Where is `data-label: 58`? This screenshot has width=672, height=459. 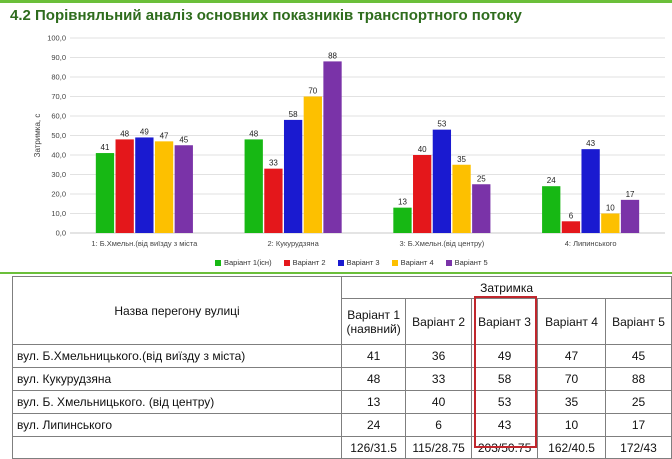 data-label: 58 is located at coordinates (293, 114).